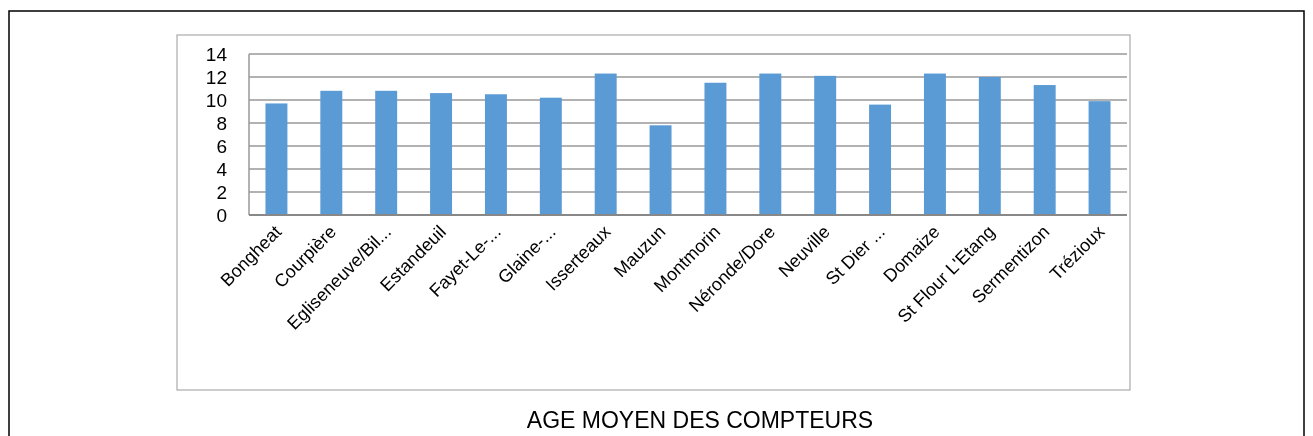  What do you see at coordinates (216, 100) in the screenshot?
I see `y-tick-label: 10` at bounding box center [216, 100].